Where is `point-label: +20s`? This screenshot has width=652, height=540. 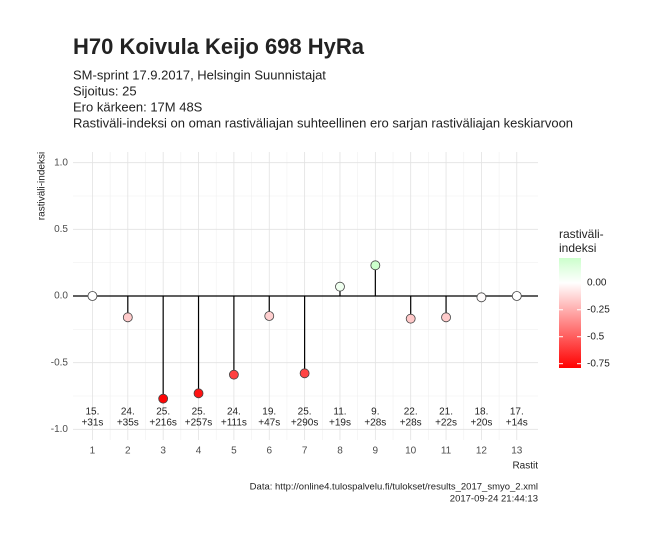
point-label: +20s is located at coordinates (481, 423).